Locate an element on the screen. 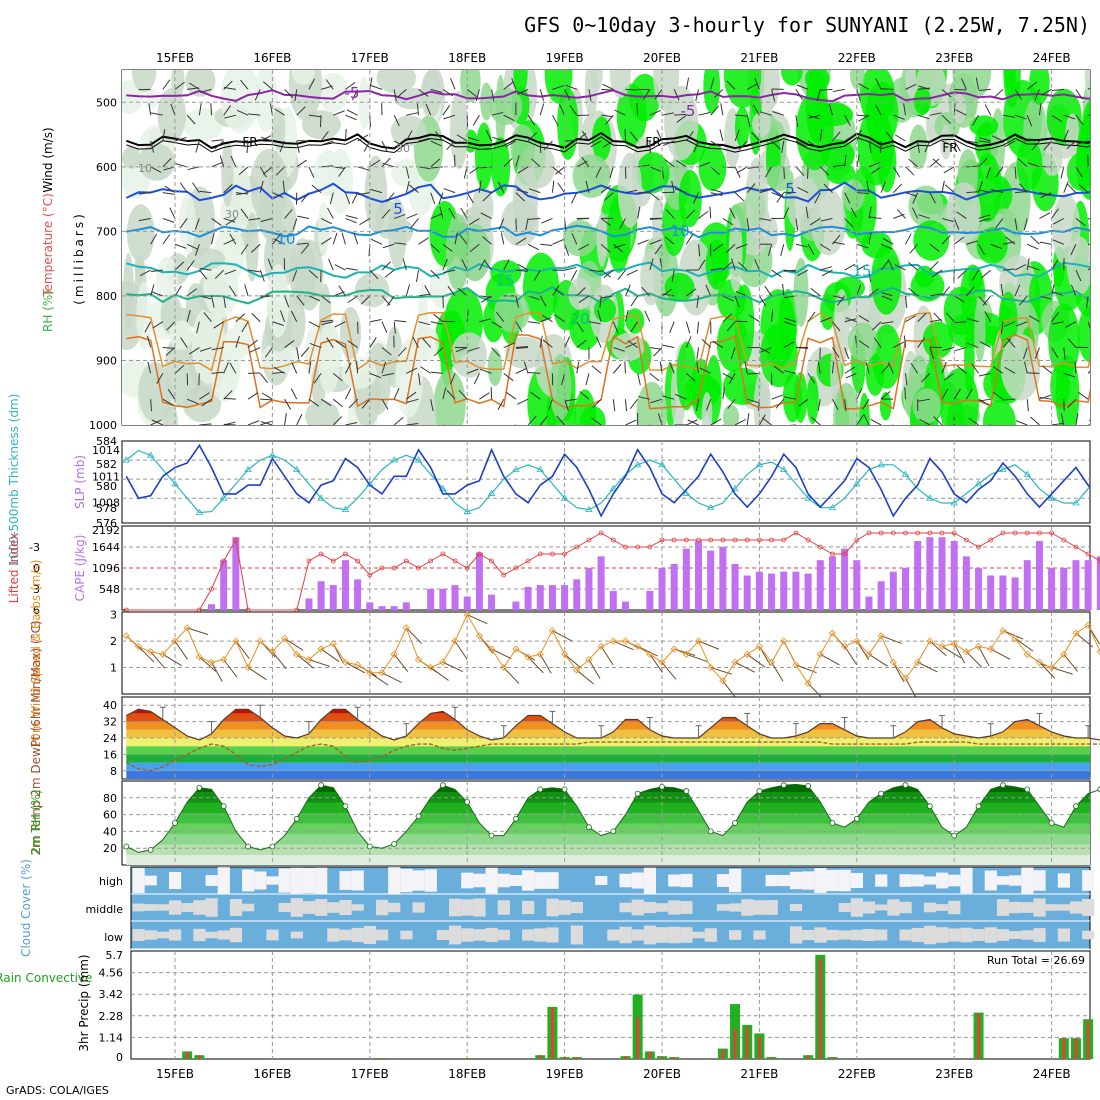  axis-tick-label: 1014 is located at coordinates (106, 450).